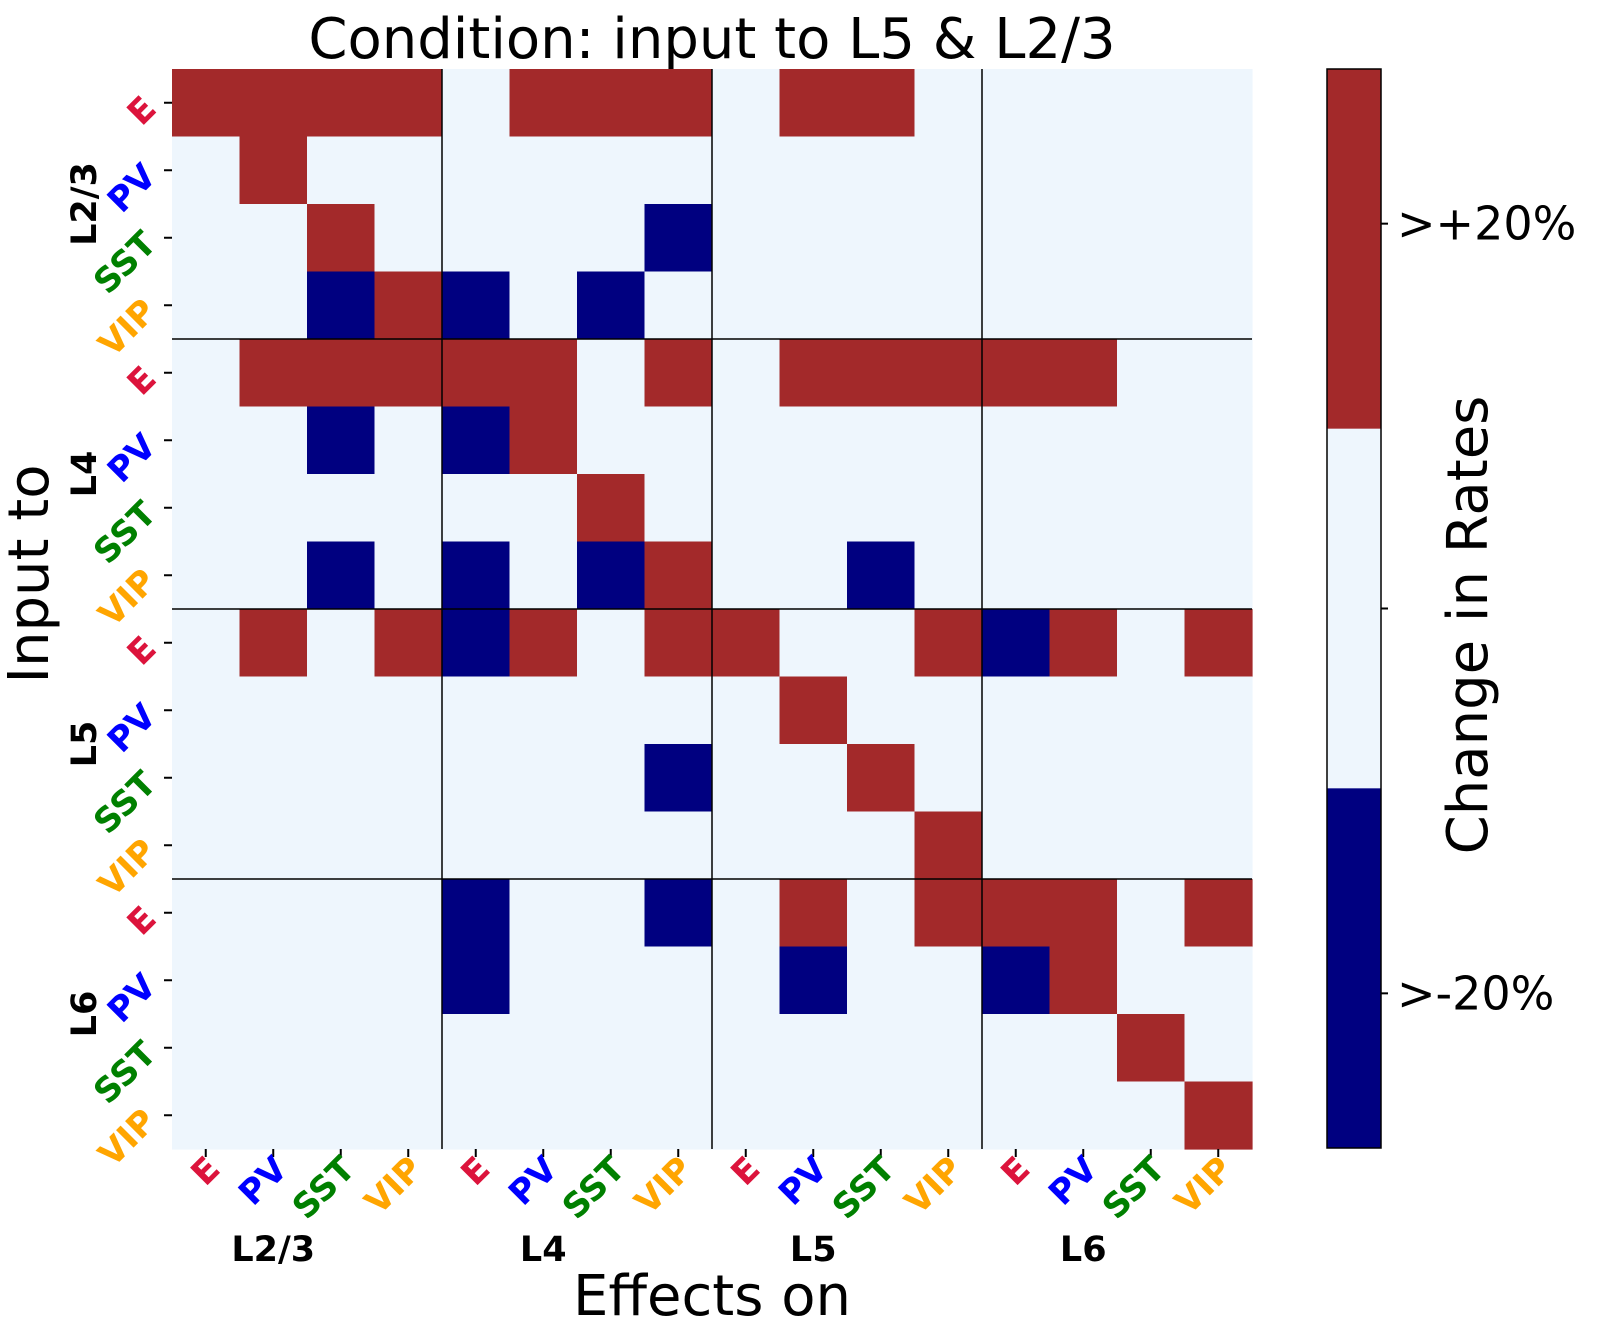 This screenshot has height=1333, width=1613. I want to click on colorbar-tick-label: >-20%, so click(1475, 993).